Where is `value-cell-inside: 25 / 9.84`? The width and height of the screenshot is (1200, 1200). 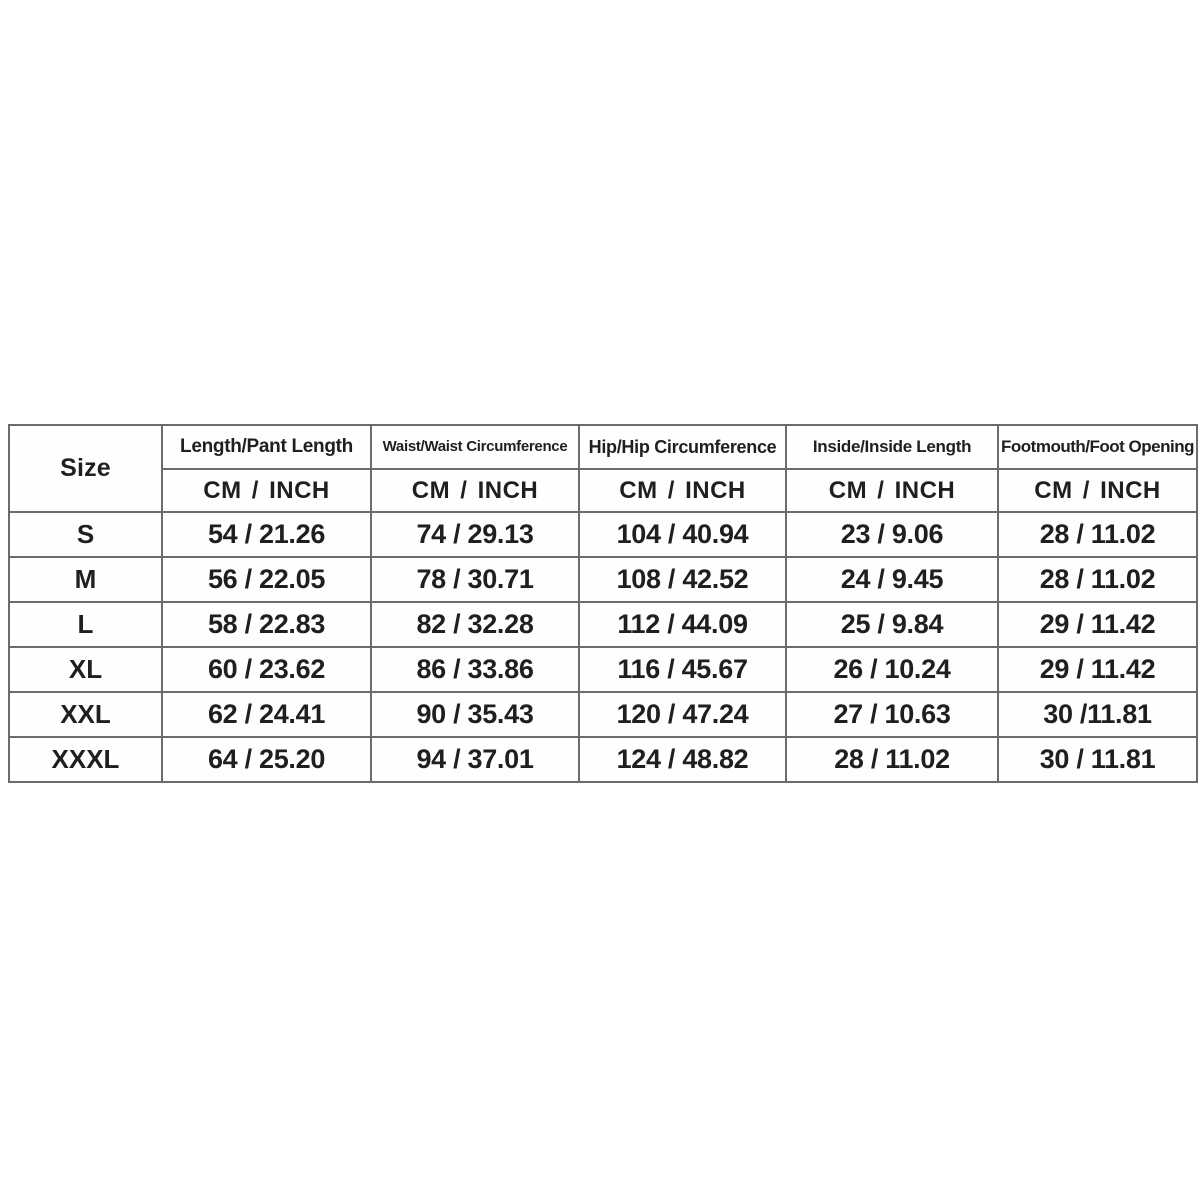 value-cell-inside: 25 / 9.84 is located at coordinates (892, 624).